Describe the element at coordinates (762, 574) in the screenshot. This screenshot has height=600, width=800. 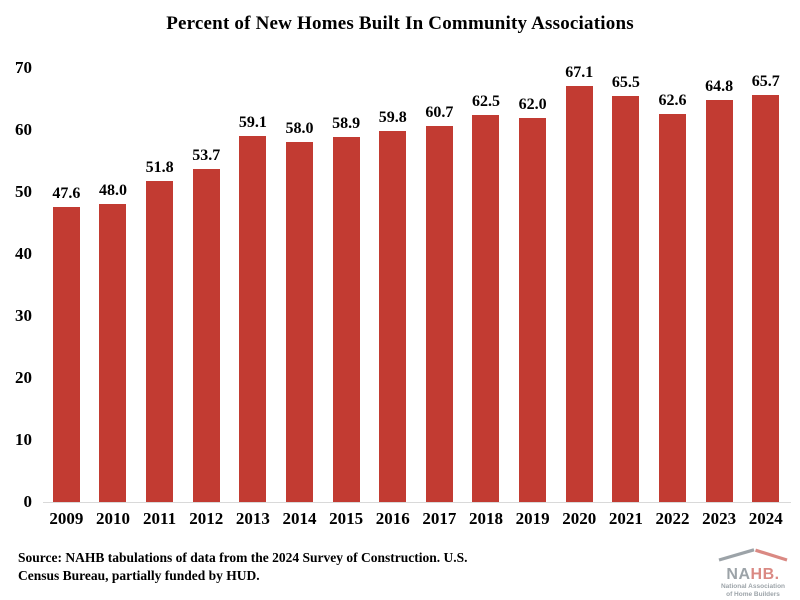
I see `nahb-logo-hb: HB` at that location.